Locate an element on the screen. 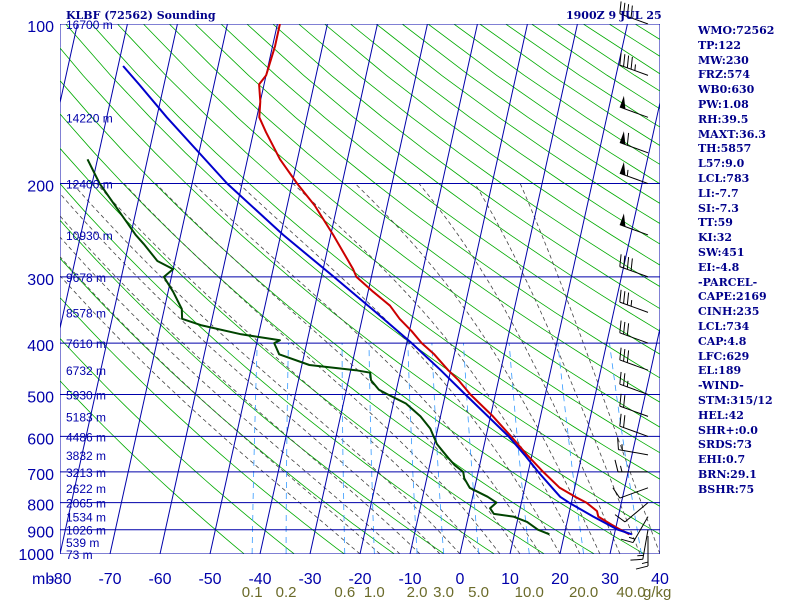 This screenshot has height=600, width=800. index-item: LCL:734 is located at coordinates (724, 326).